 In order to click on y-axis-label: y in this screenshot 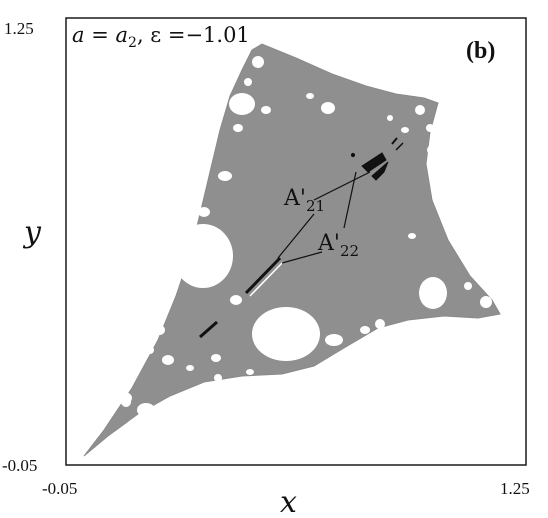, I will do `click(32, 232)`.